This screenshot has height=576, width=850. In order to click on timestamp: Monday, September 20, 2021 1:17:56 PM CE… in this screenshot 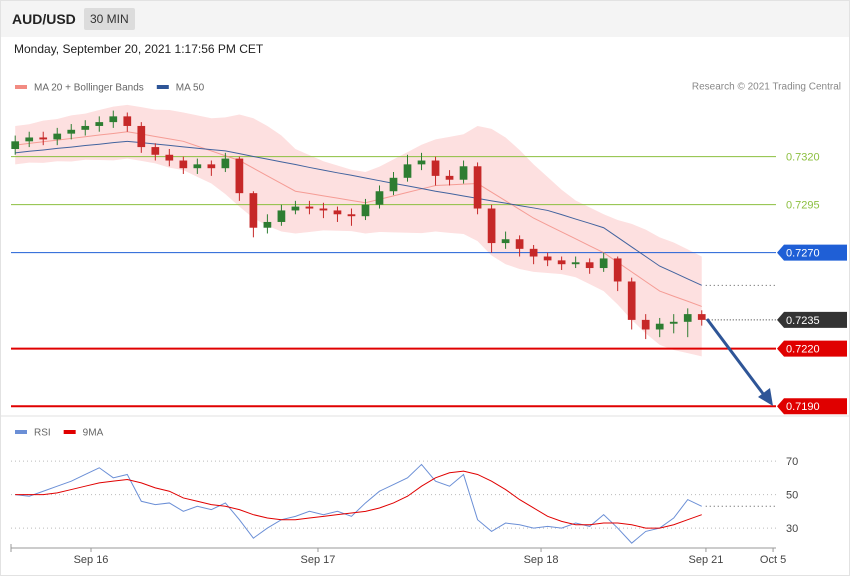, I will do `click(139, 49)`.